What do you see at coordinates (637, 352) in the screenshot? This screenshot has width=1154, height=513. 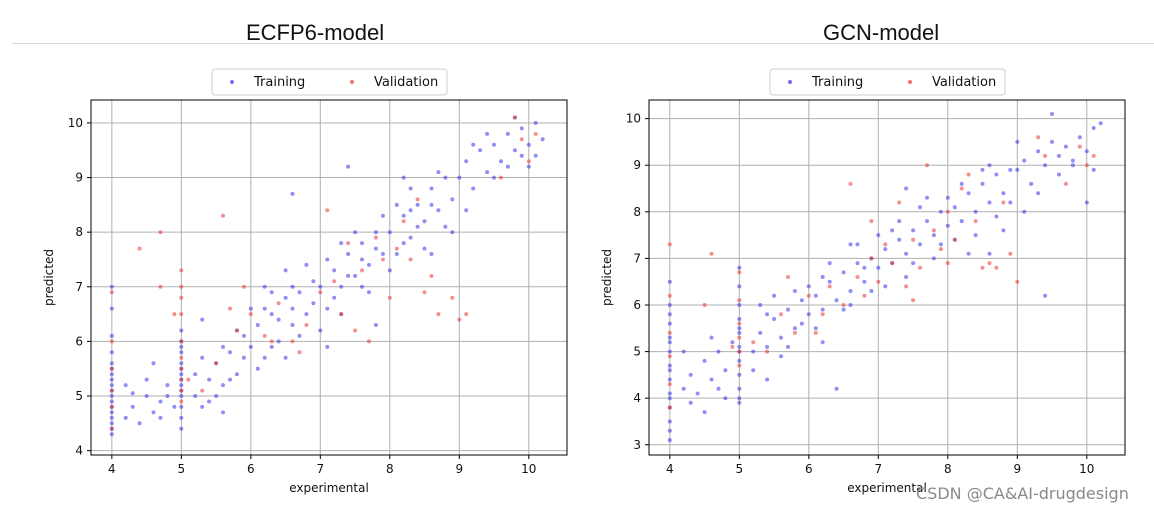 I see `y-tick-label: 5` at bounding box center [637, 352].